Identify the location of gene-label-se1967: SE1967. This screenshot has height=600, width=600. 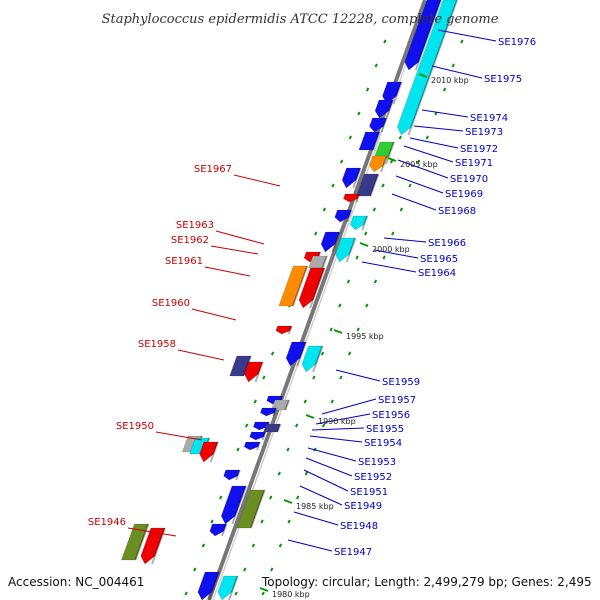
(213, 169).